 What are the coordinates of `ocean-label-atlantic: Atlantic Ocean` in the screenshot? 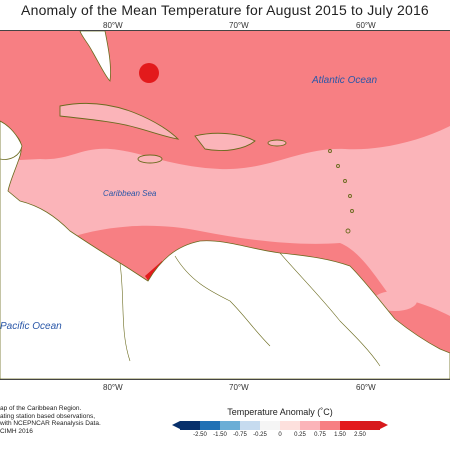 It's located at (345, 80).